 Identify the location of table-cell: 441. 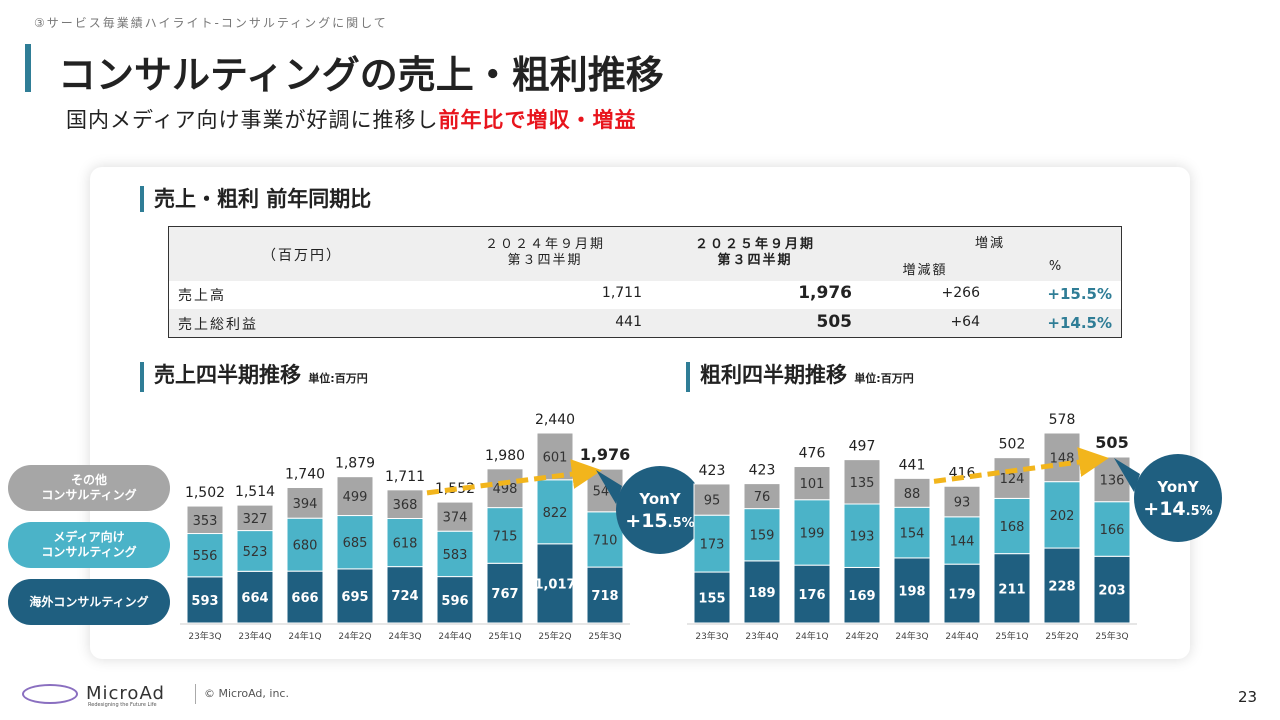
(628, 322).